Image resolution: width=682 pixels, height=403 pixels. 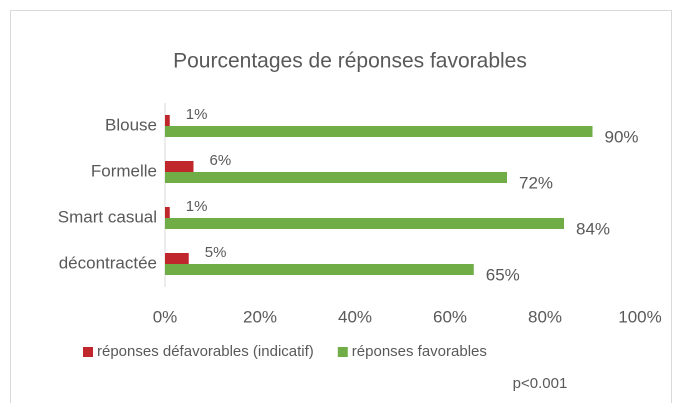 I want to click on x-tick-label: 20%, so click(x=260, y=316).